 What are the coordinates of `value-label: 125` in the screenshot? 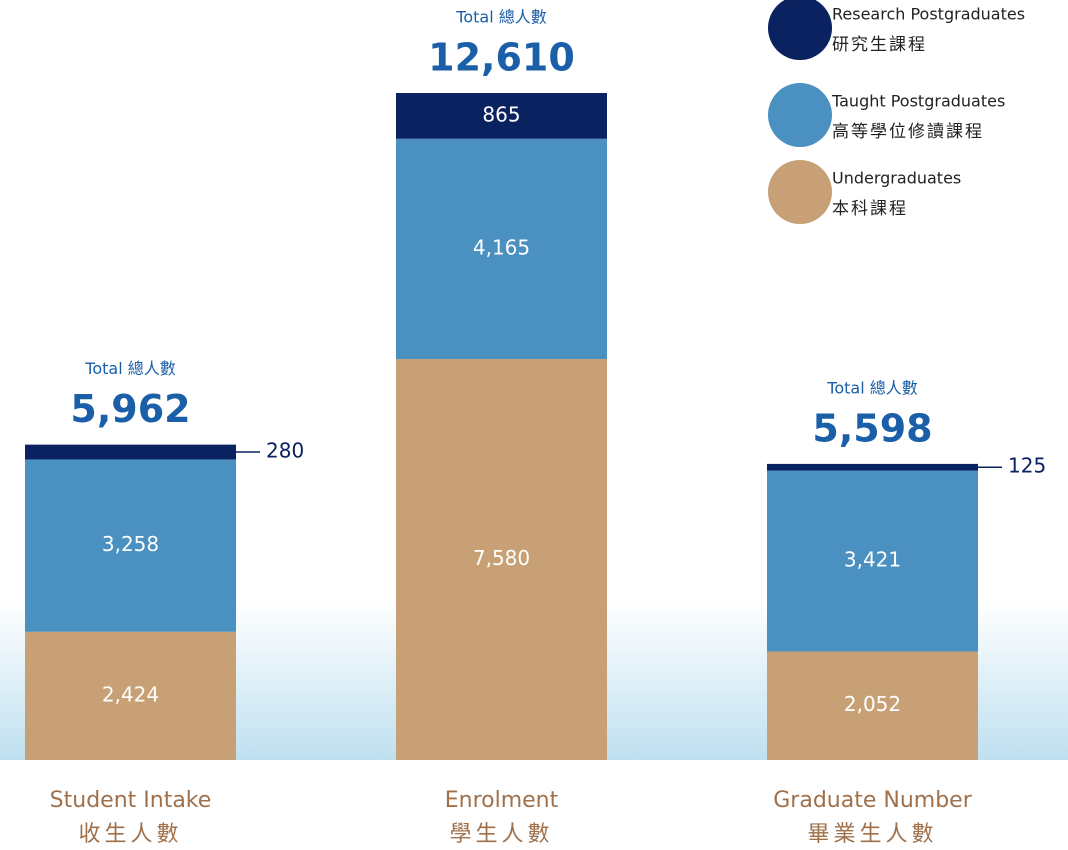 It's located at (1027, 466).